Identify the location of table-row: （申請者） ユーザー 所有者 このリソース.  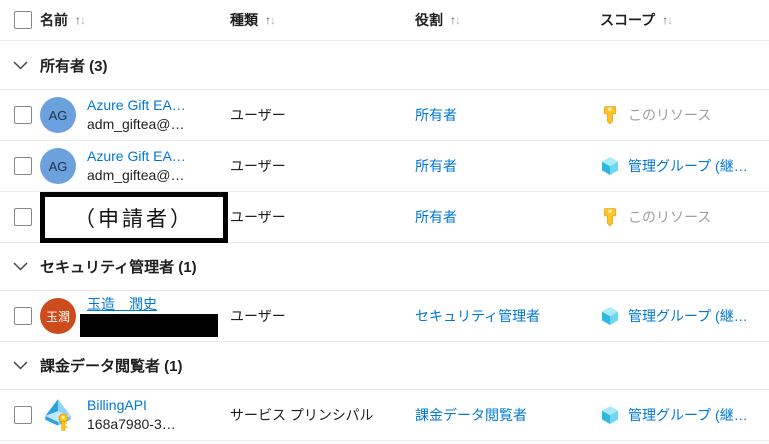
(384, 217).